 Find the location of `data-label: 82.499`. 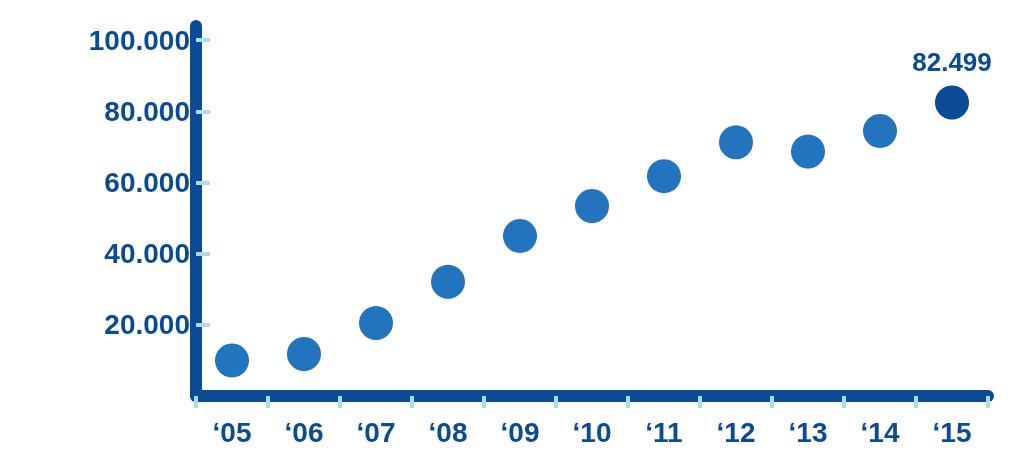

data-label: 82.499 is located at coordinates (952, 62).